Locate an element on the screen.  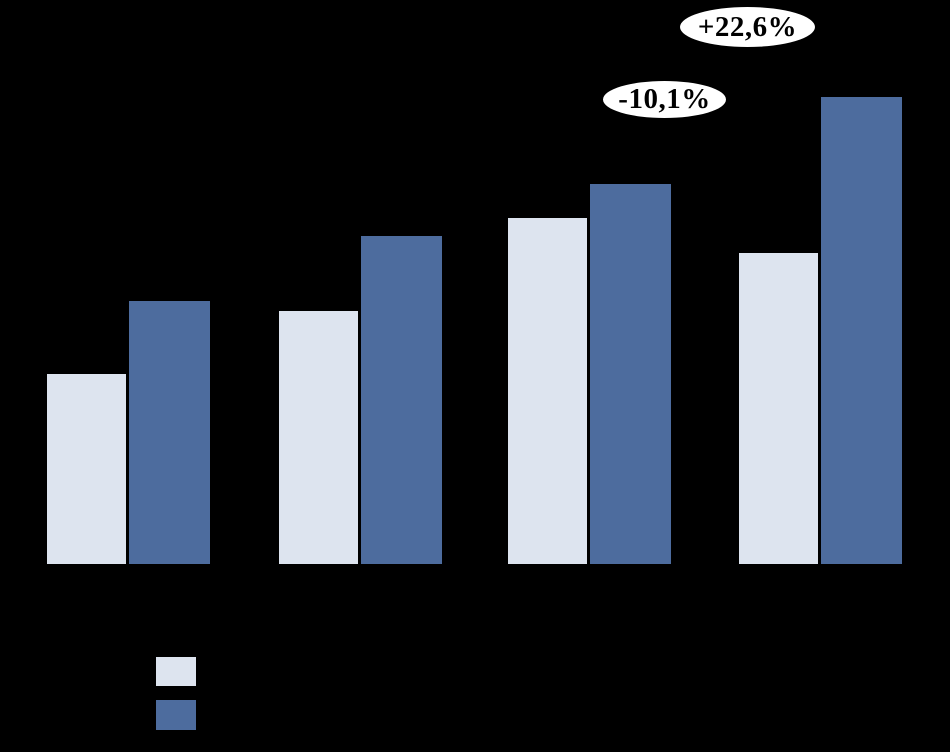
bar-series-1-light-group3 is located at coordinates (547, 391).